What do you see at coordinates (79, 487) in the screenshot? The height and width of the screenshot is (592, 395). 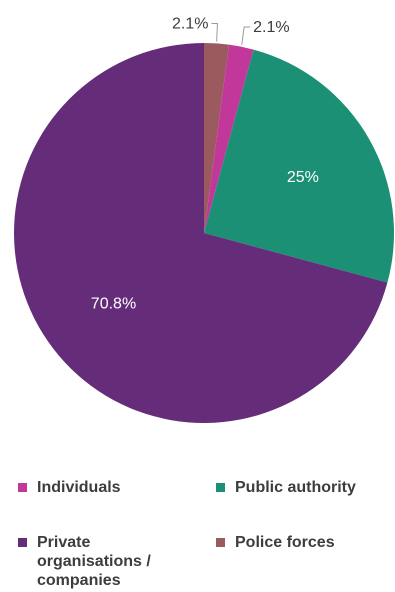 I see `legend-label-individuals: Individuals` at bounding box center [79, 487].